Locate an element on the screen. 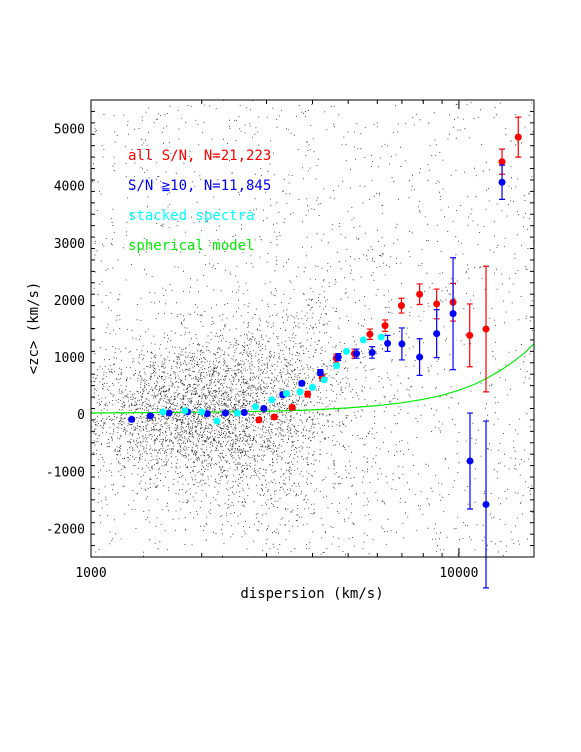  y-axis-label: <zc> (km/s) is located at coordinates (34, 328).